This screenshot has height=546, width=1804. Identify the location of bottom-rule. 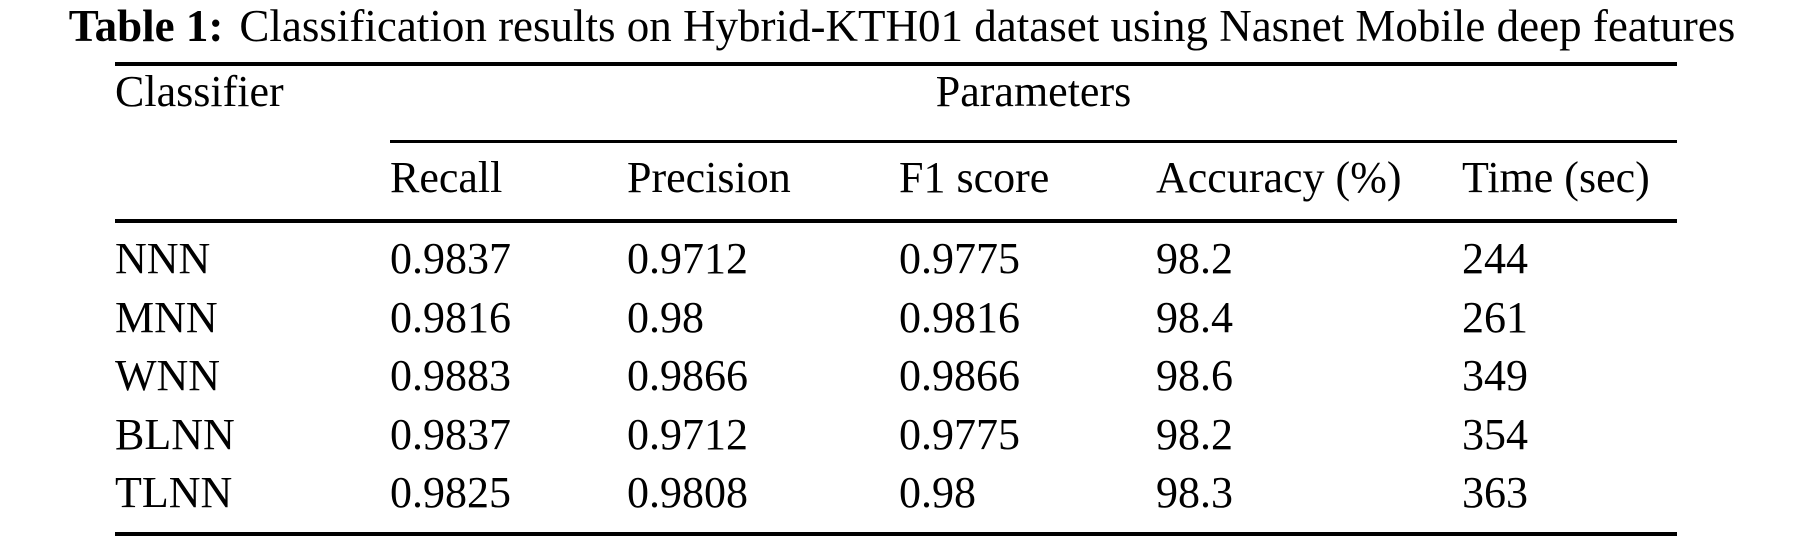
(896, 534).